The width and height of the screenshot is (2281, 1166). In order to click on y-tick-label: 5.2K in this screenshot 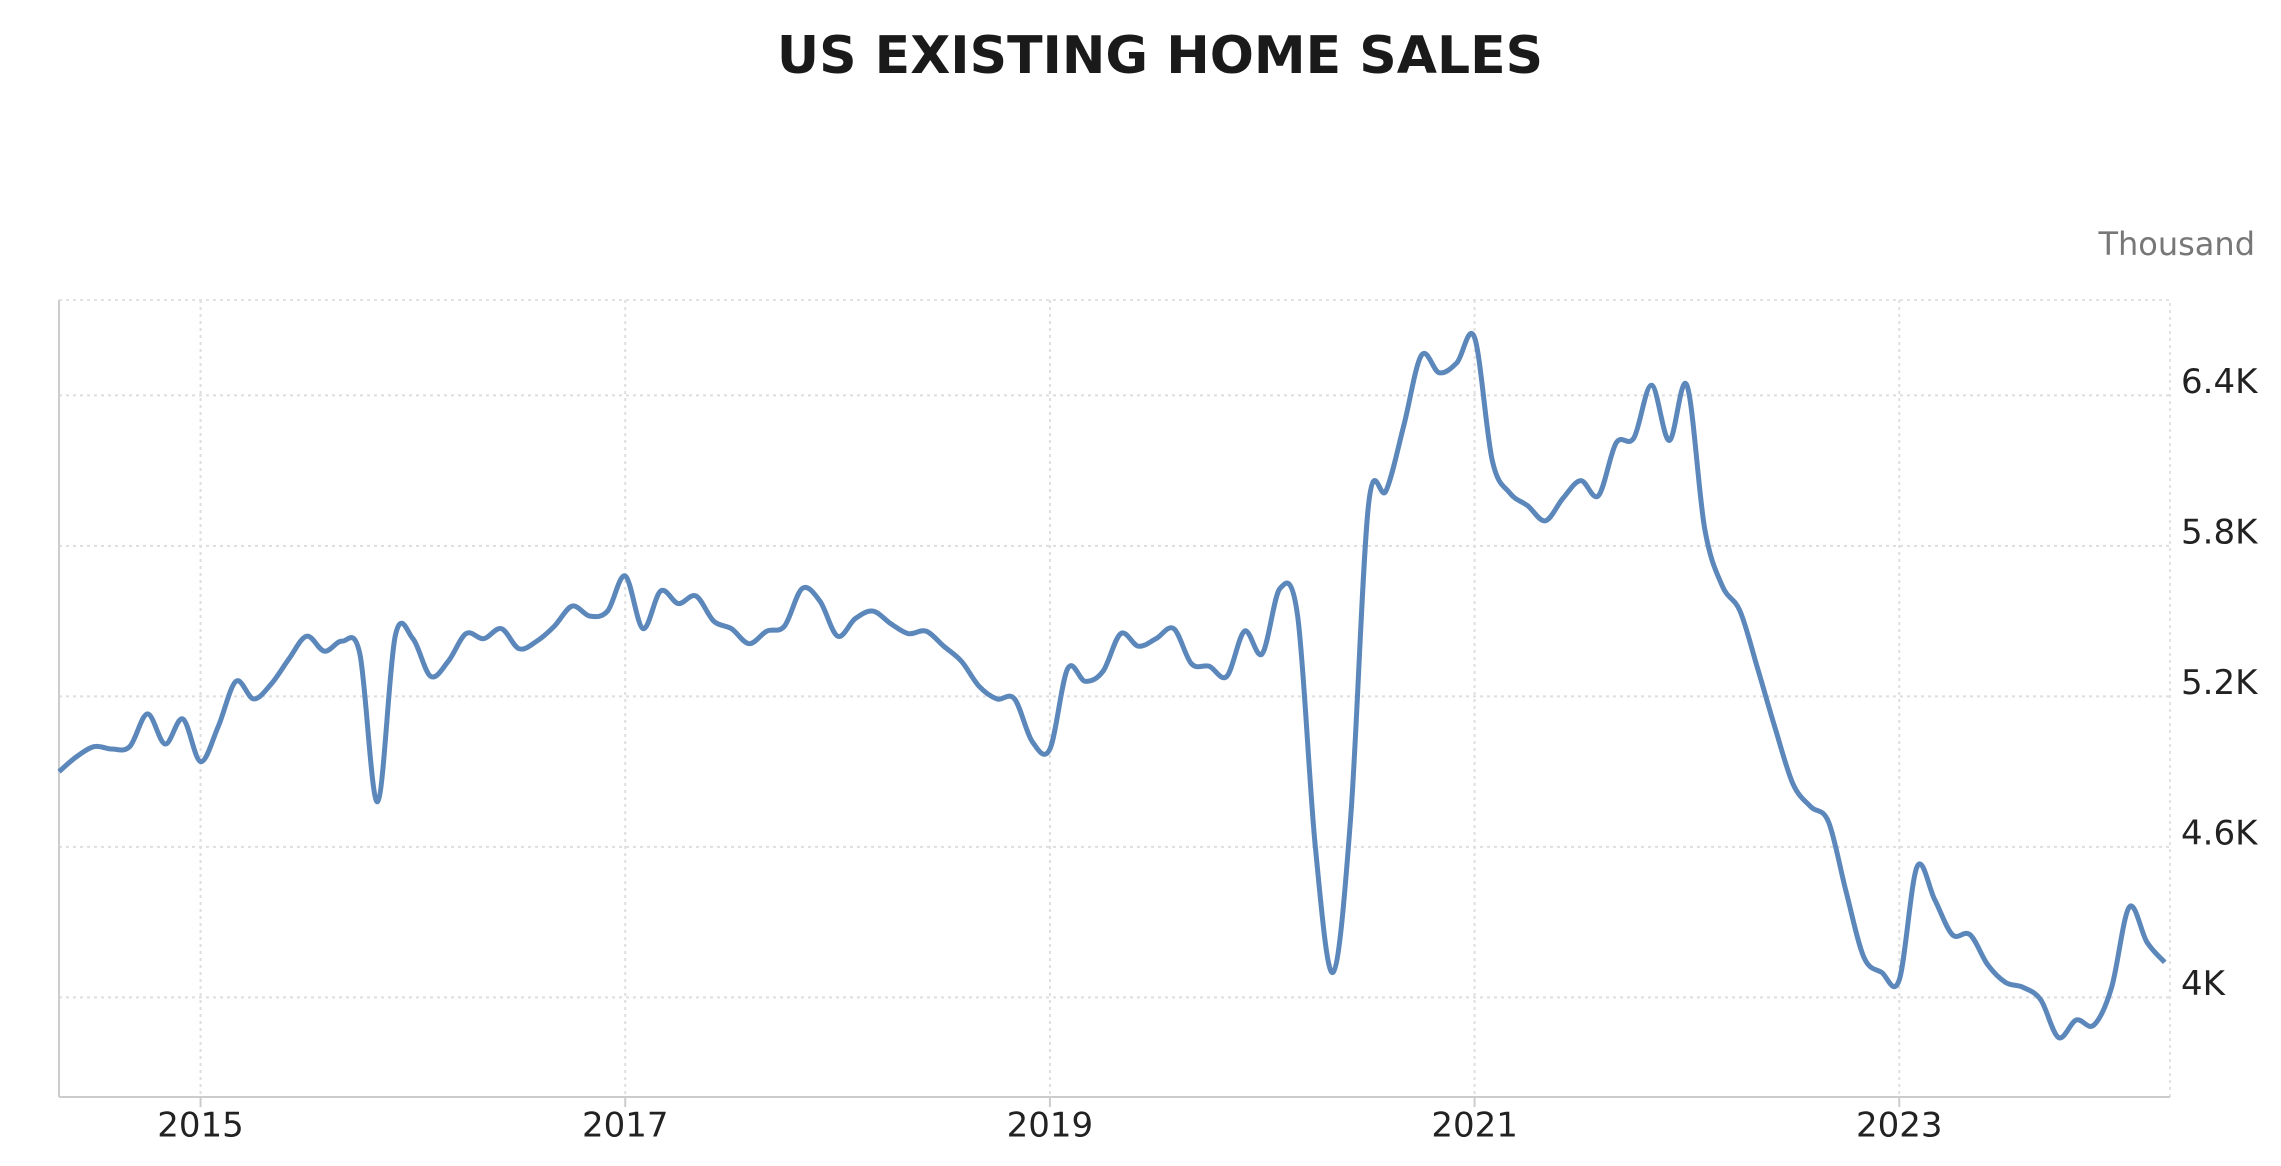, I will do `click(2220, 683)`.